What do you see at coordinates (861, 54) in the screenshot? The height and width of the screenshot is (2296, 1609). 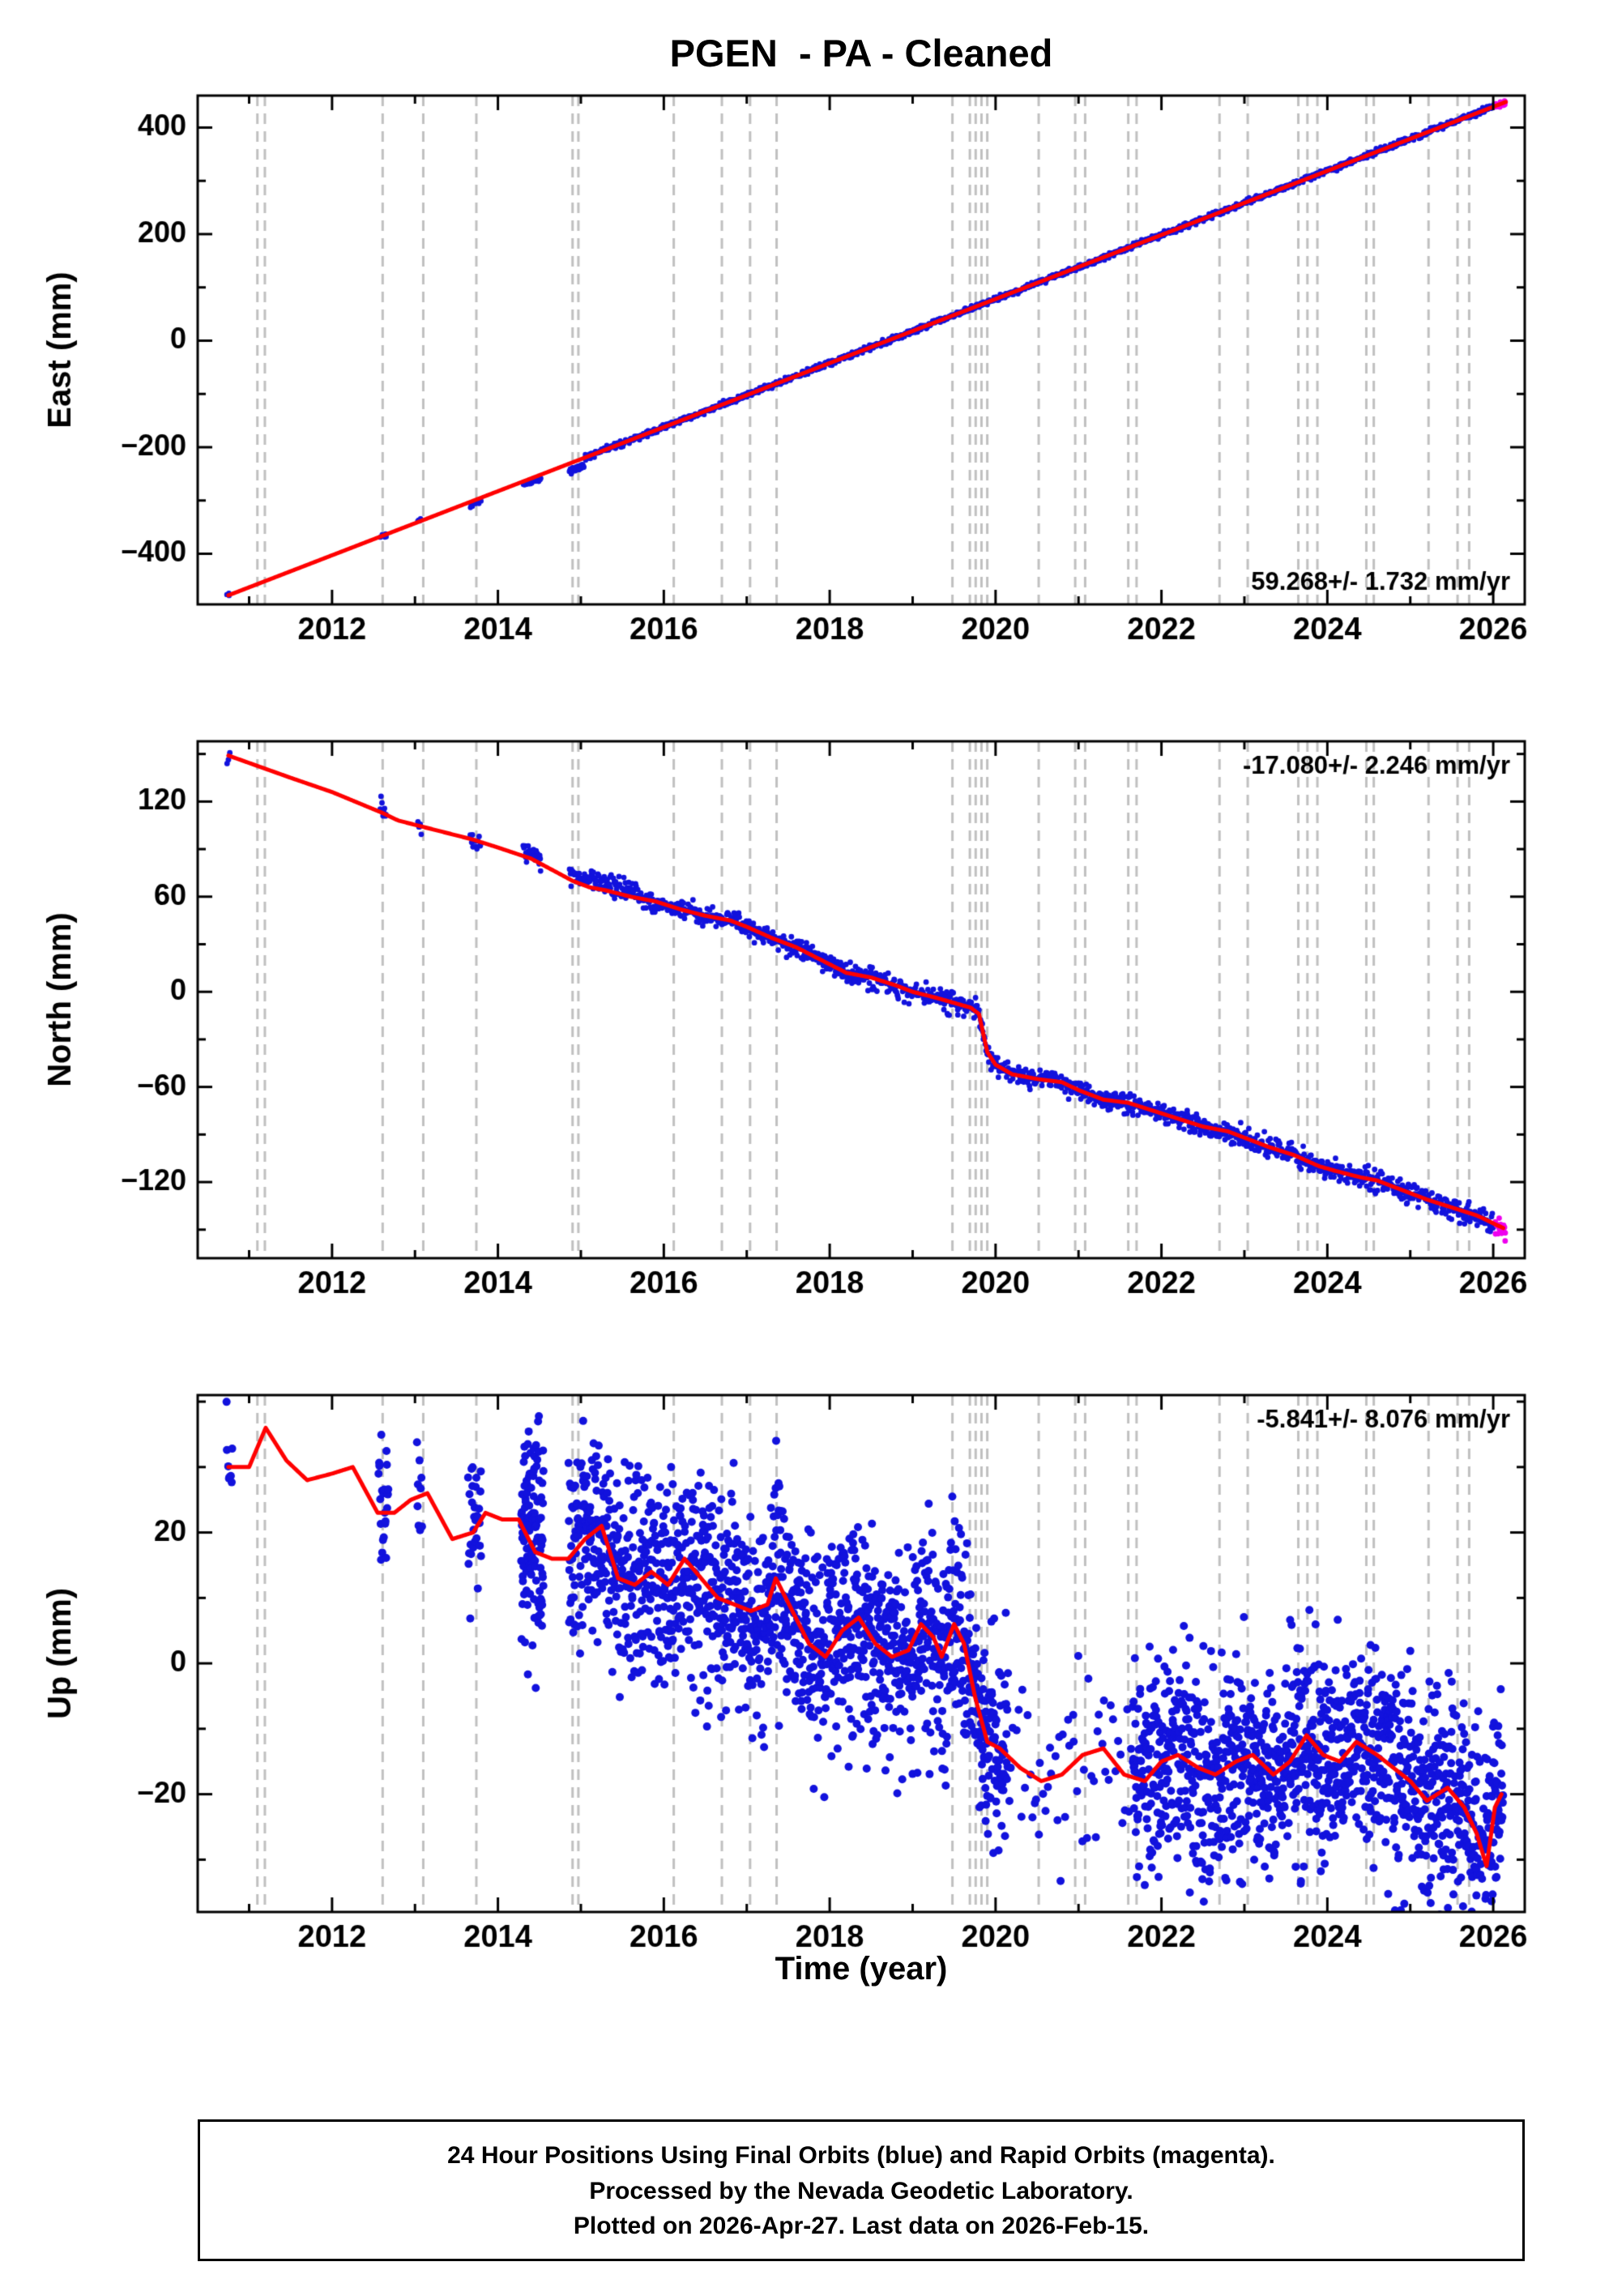 I see `figure-title: PGEN - PA - Cleaned` at bounding box center [861, 54].